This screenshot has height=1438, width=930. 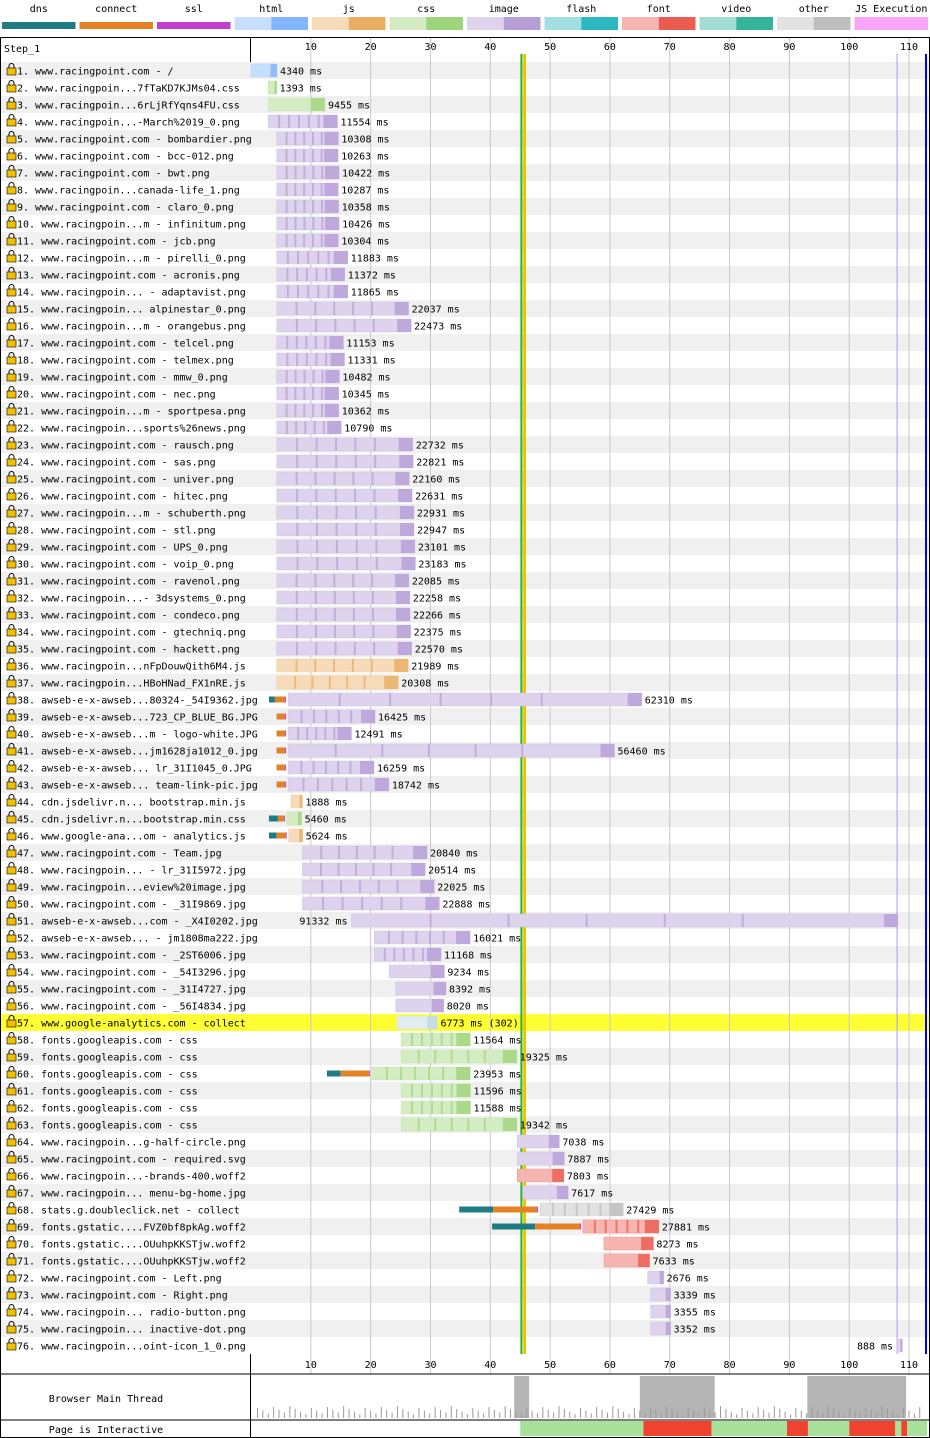 I want to click on request-label: 37. www.racingpoin...HBoHNad_FX1nRE.js, so click(x=131, y=684).